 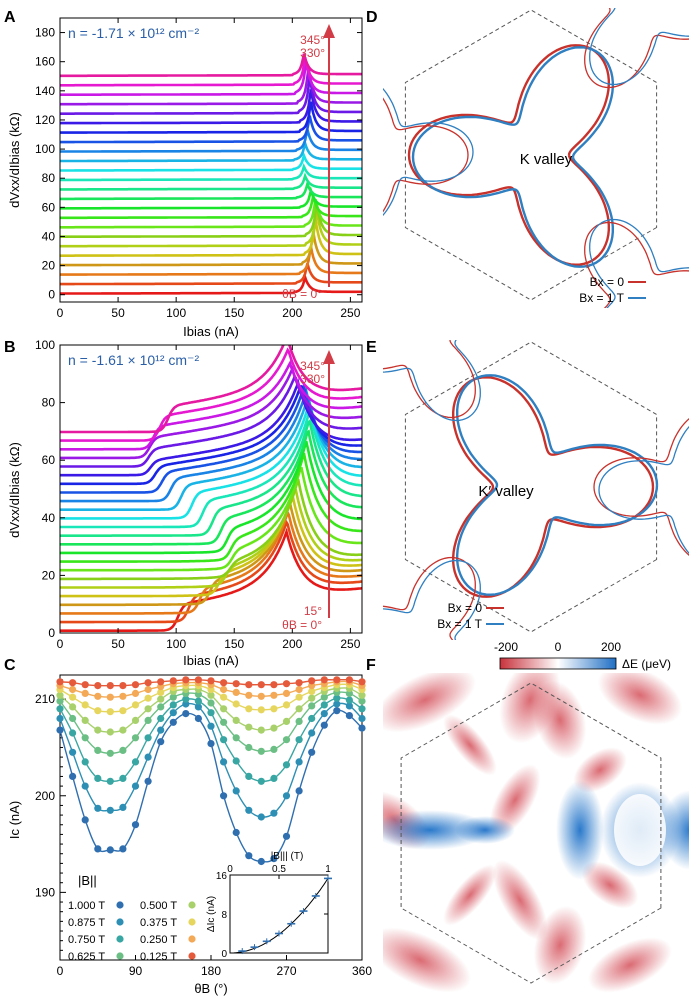 I want to click on panel-a-frame, so click(x=211, y=160).